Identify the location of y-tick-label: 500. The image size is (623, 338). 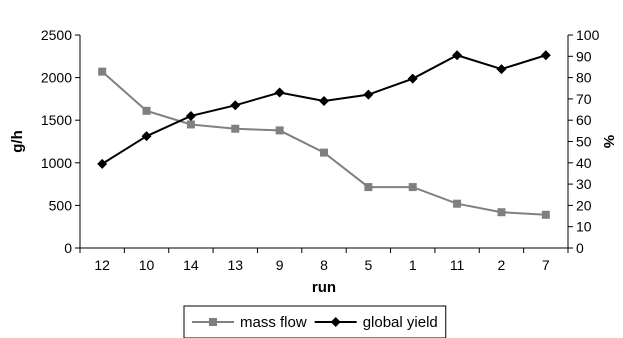
(61, 205).